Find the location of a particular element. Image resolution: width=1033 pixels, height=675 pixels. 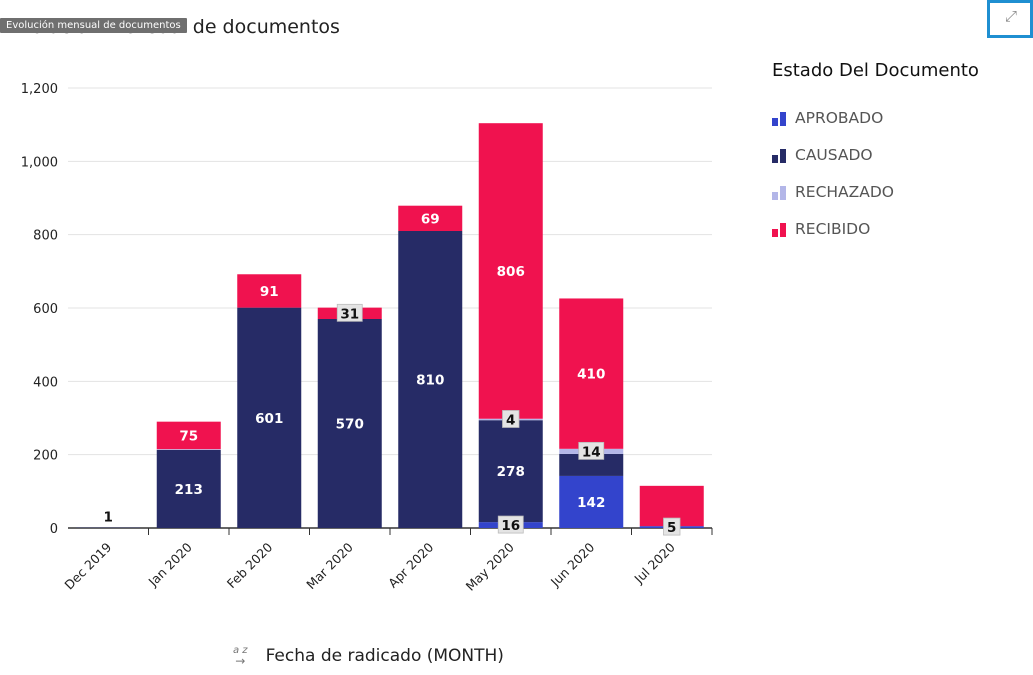

data-label-aprobado-jul-2020: 5 is located at coordinates (671, 528).